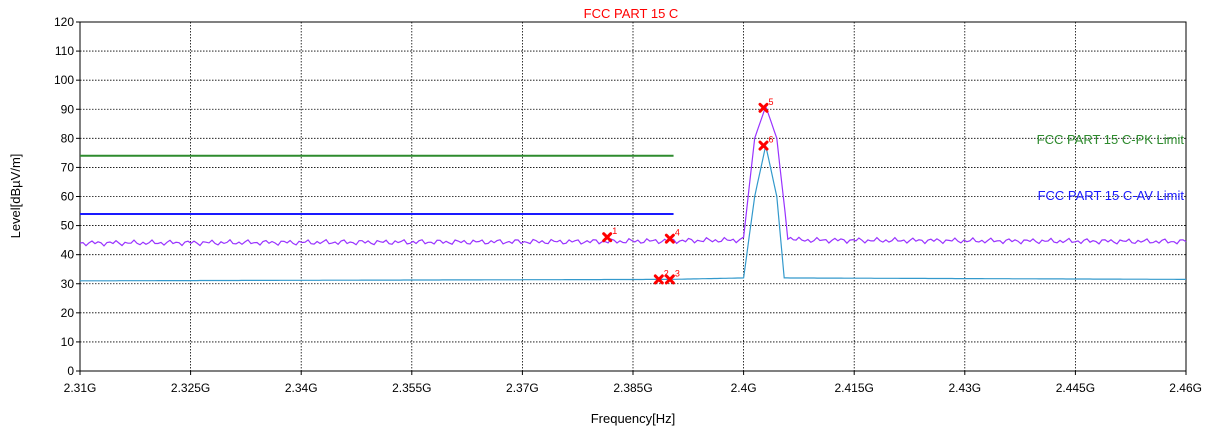  What do you see at coordinates (80, 388) in the screenshot?
I see `x-tick-label: 2.31G` at bounding box center [80, 388].